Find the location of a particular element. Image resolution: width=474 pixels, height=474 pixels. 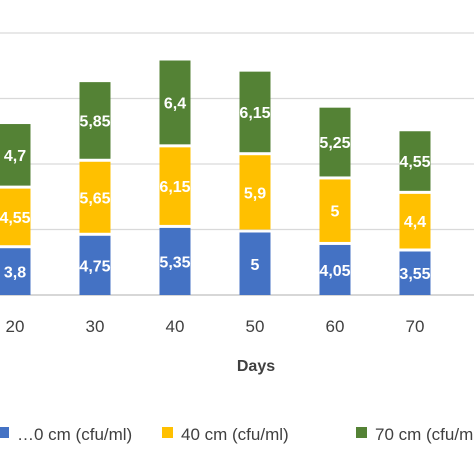

data-label: 4,7 is located at coordinates (15, 156).